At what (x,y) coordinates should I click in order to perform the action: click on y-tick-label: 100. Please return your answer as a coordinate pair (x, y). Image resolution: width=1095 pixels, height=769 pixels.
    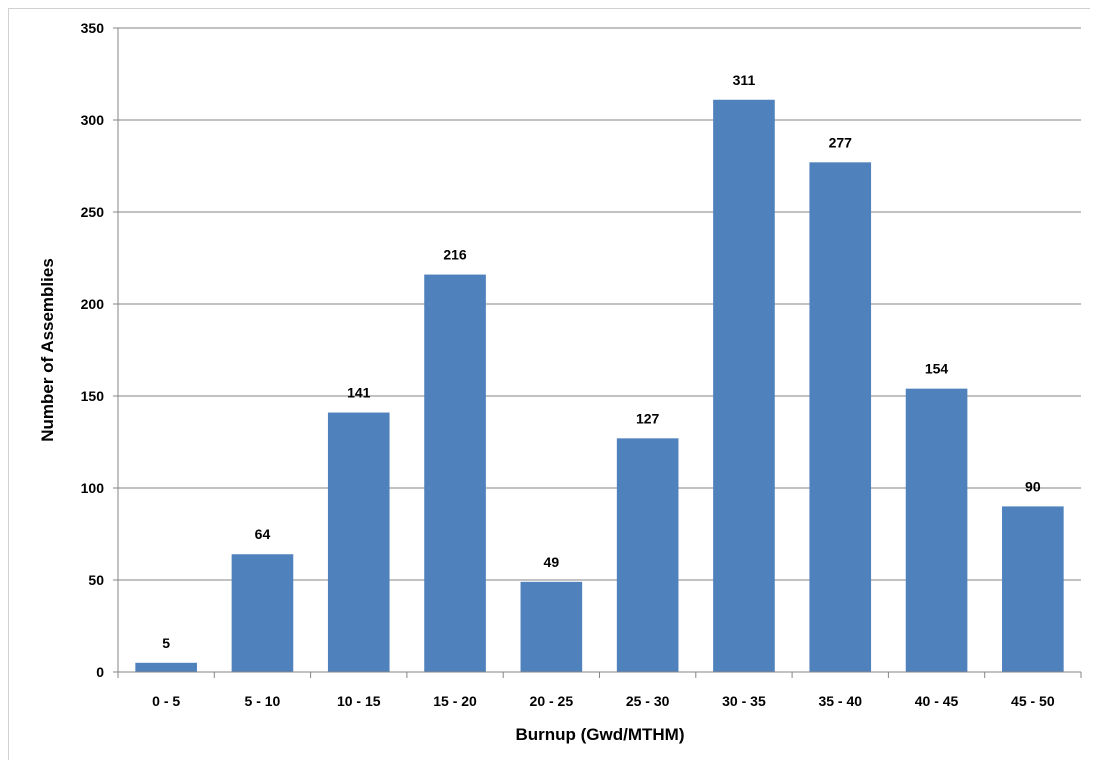
    Looking at the image, I should click on (93, 488).